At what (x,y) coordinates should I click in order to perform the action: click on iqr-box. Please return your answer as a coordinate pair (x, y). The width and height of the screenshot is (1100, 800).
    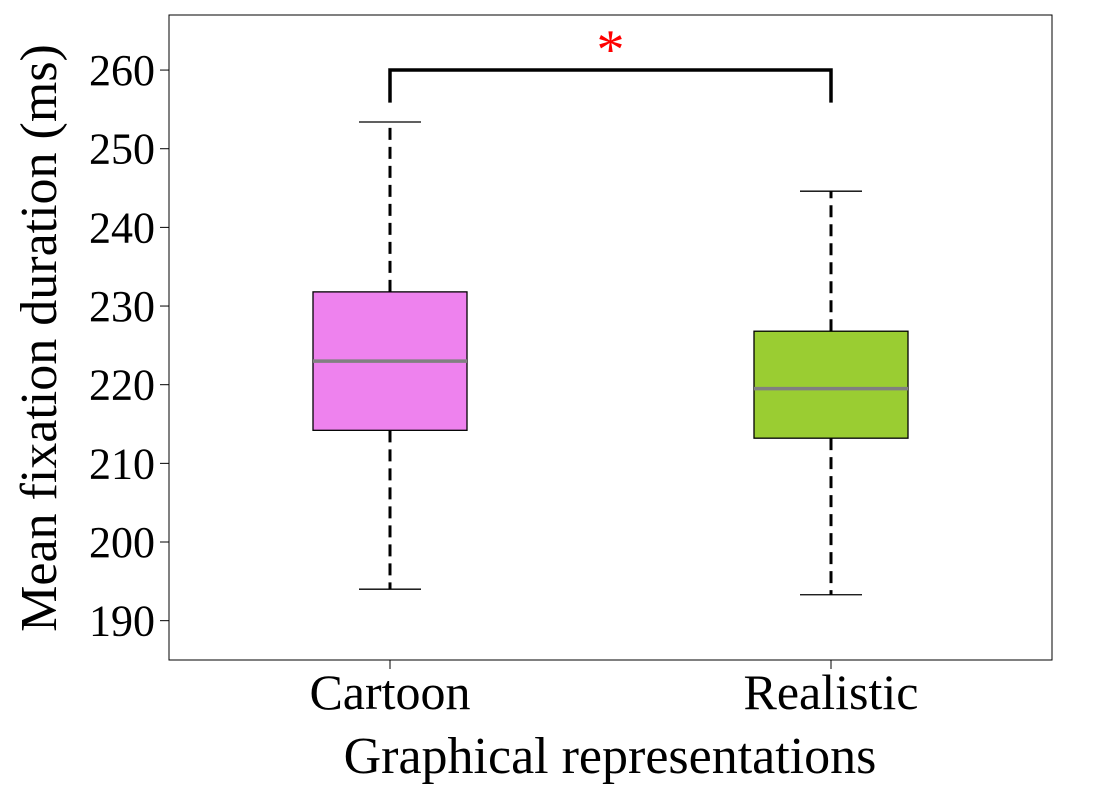
    Looking at the image, I should click on (831, 384).